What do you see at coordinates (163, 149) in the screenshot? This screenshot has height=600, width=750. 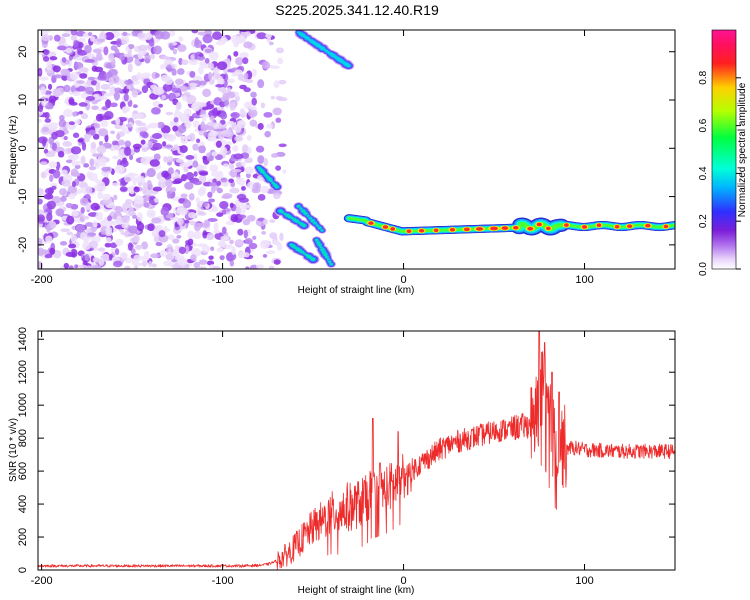 I see `spectrogram-noise-field` at bounding box center [163, 149].